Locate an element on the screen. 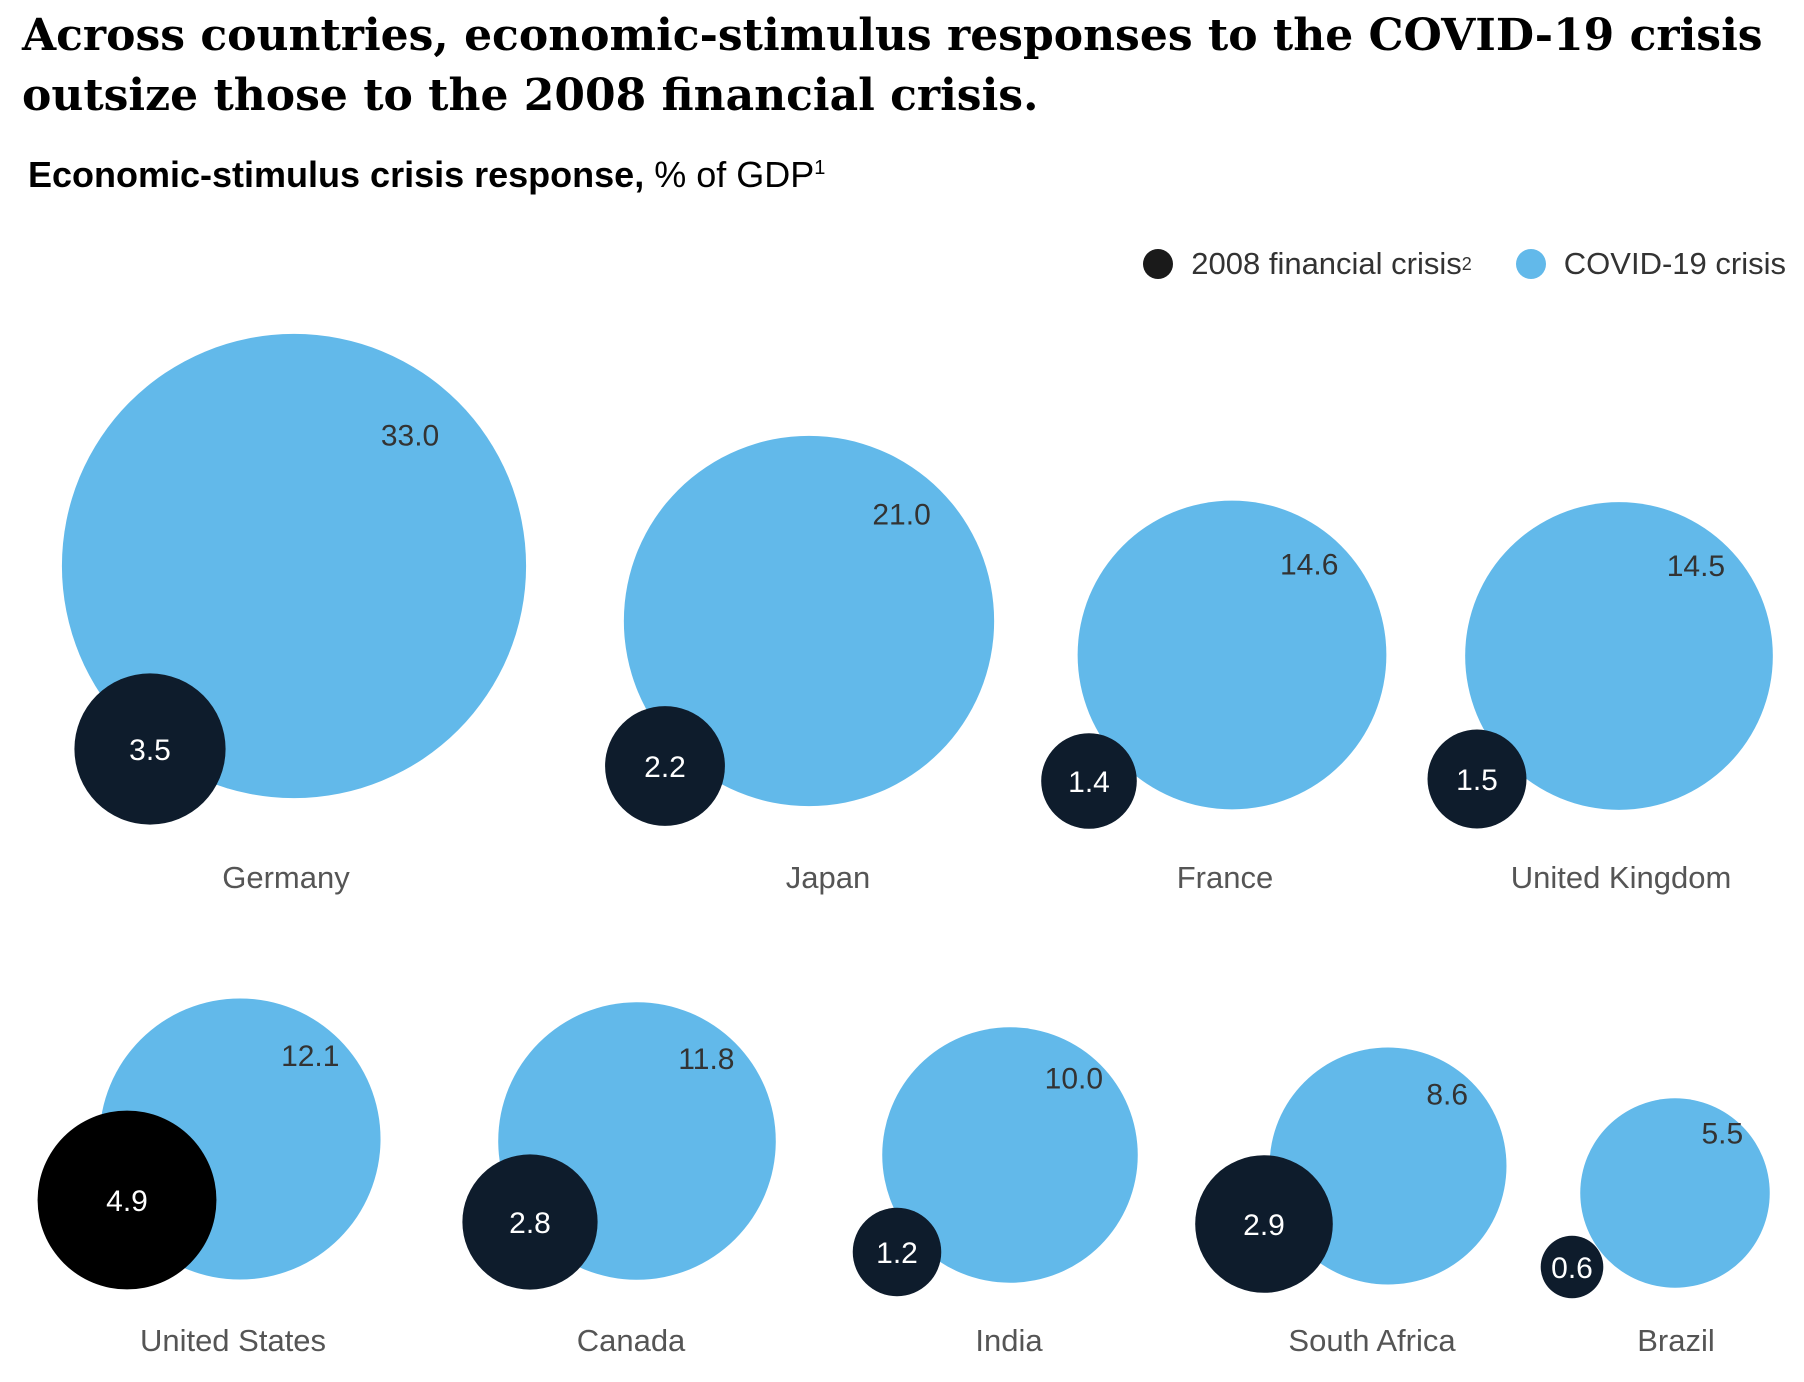 Image resolution: width=1804 pixels, height=1382 pixels. country-group-japan: 21.0 2.2 Japan is located at coordinates (800, 665).